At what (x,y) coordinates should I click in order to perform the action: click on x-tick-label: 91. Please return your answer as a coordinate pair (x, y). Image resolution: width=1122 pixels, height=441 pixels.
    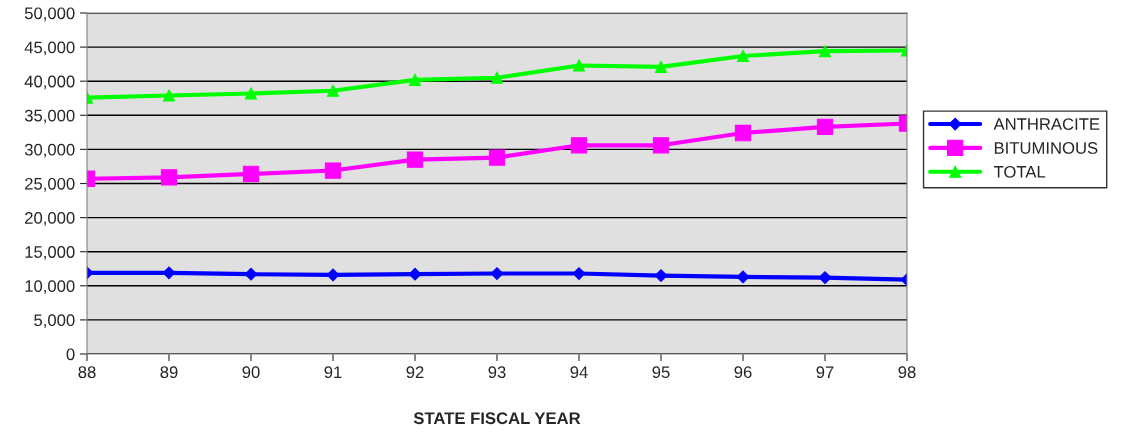
    Looking at the image, I should click on (333, 372).